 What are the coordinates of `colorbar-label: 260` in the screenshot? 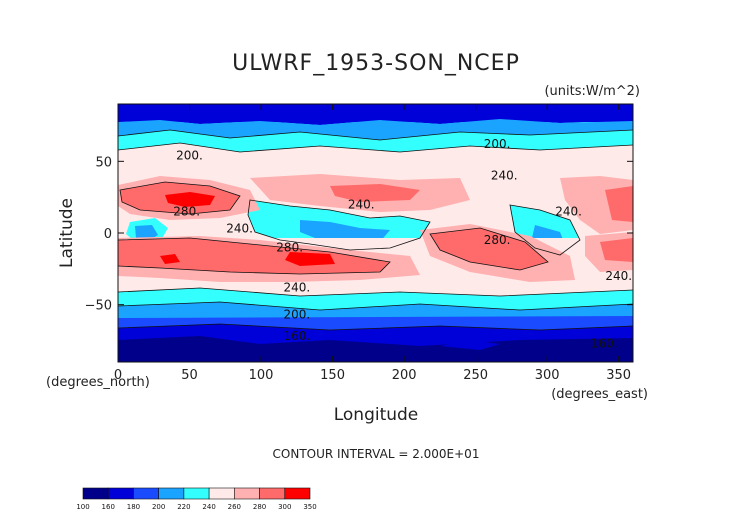 It's located at (234, 507).